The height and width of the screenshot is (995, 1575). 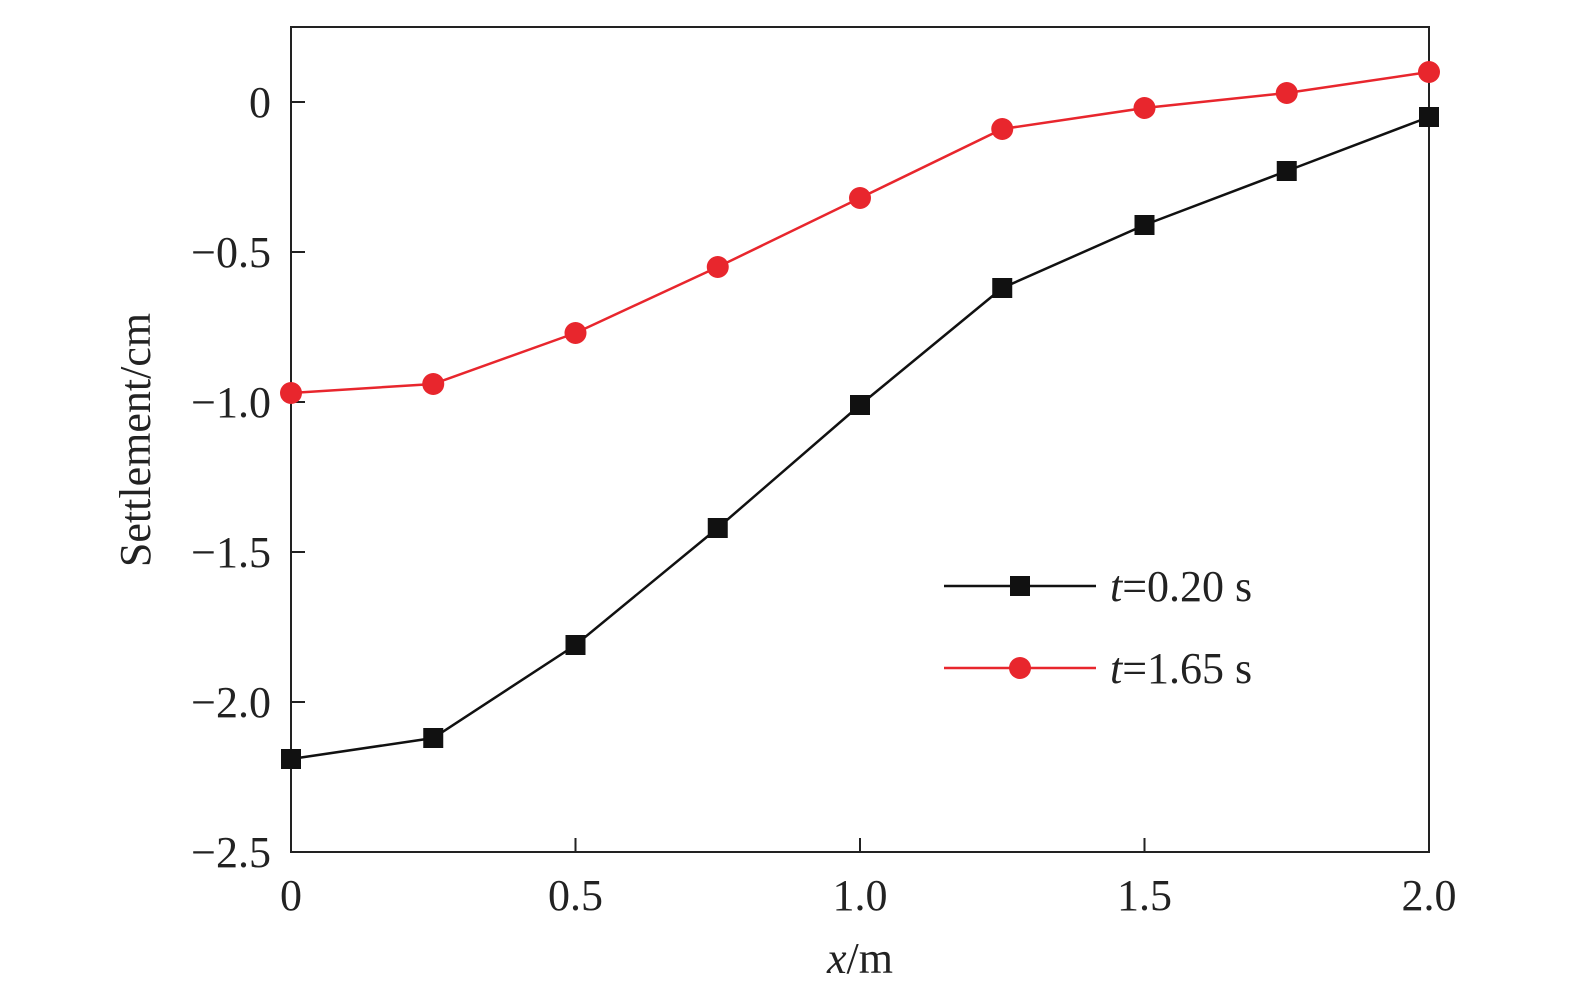 What do you see at coordinates (231, 402) in the screenshot?
I see `y-tick-label: −1.0` at bounding box center [231, 402].